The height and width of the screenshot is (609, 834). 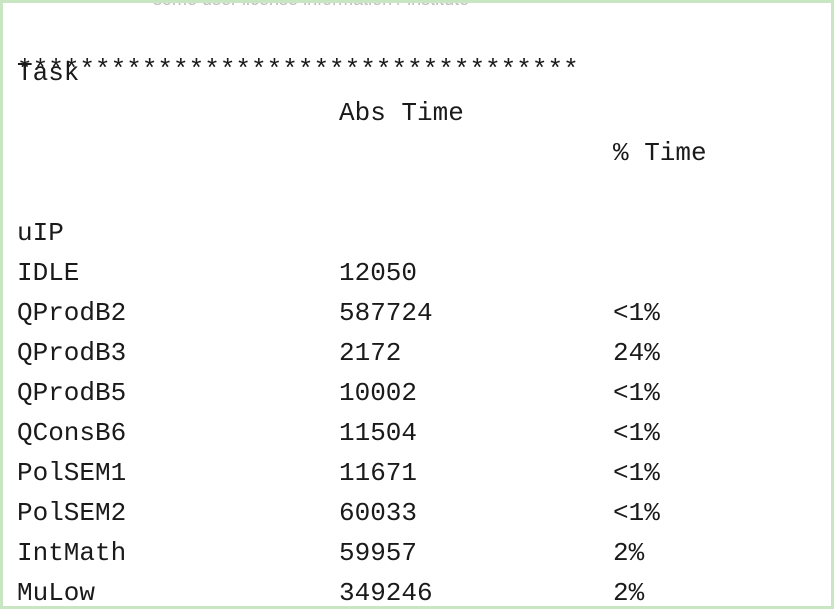 I want to click on abs-time-value: 349246, so click(x=386, y=593).